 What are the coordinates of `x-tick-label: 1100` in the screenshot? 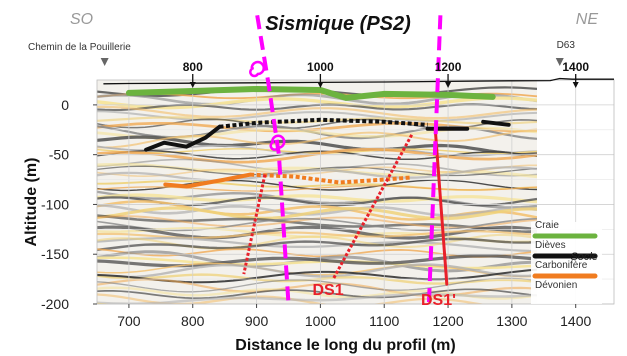 It's located at (384, 321).